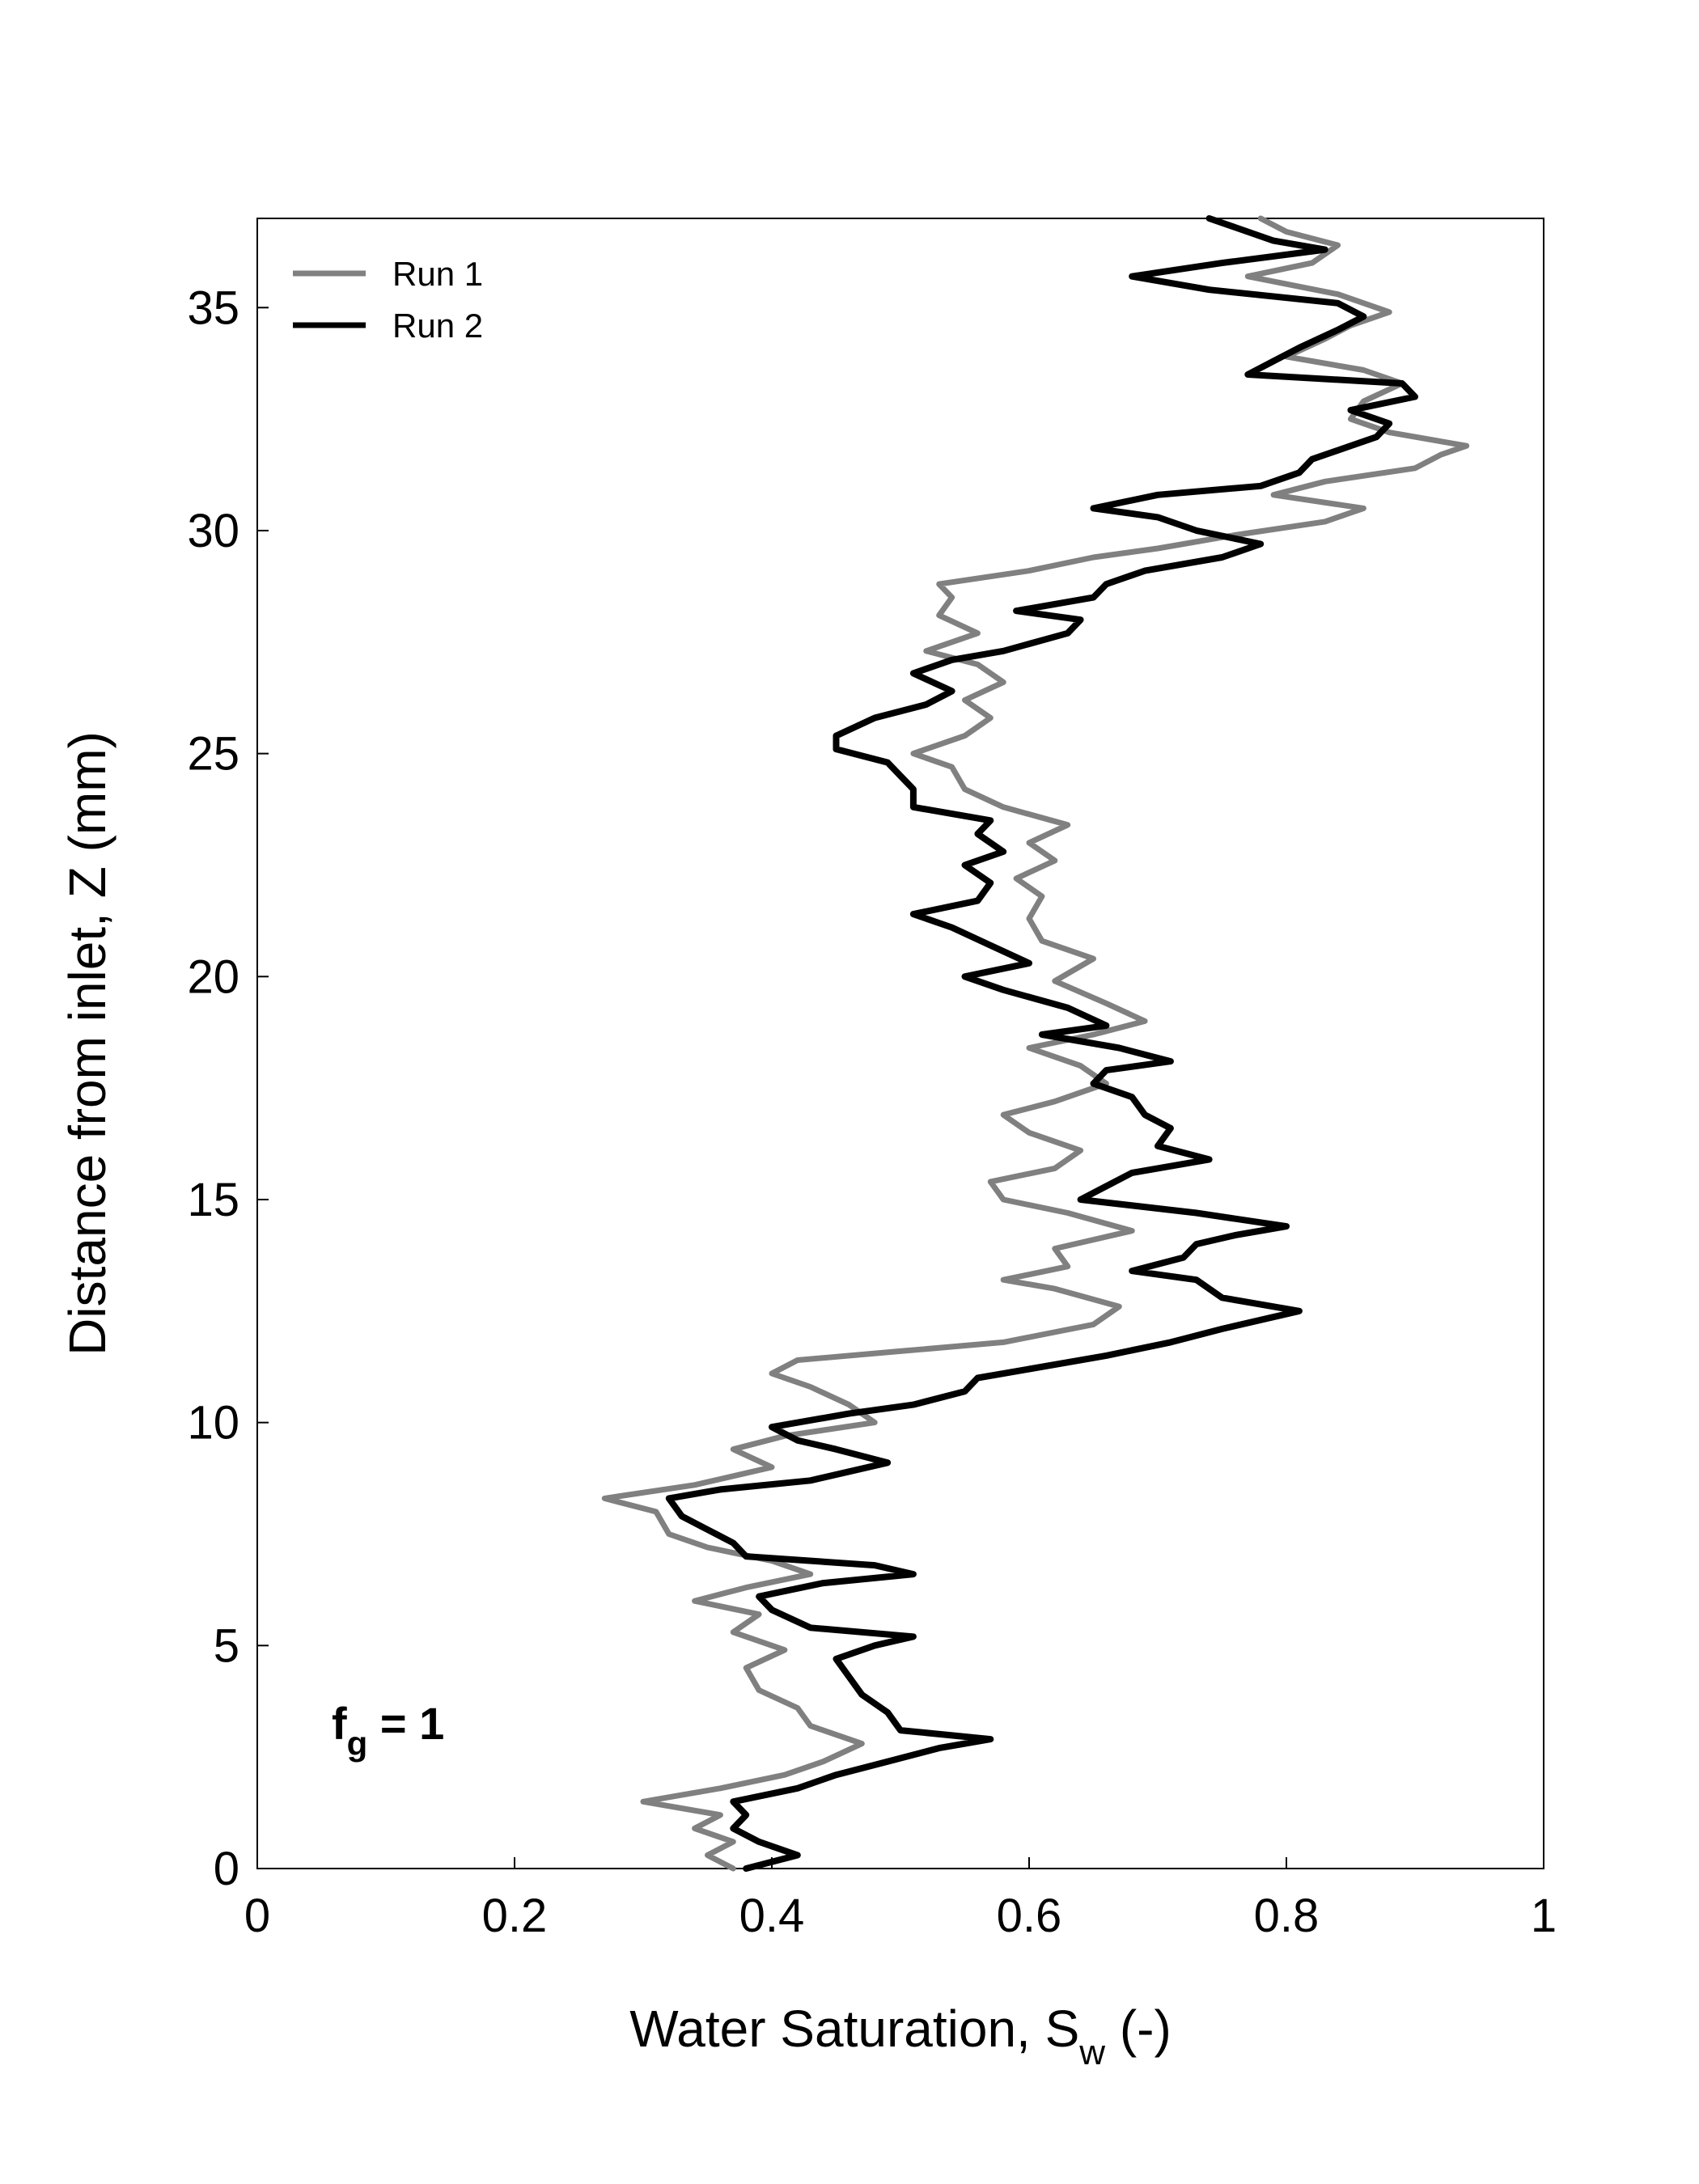 The width and height of the screenshot is (1699, 2184). I want to click on x-tick-label: 0.2, so click(515, 1916).